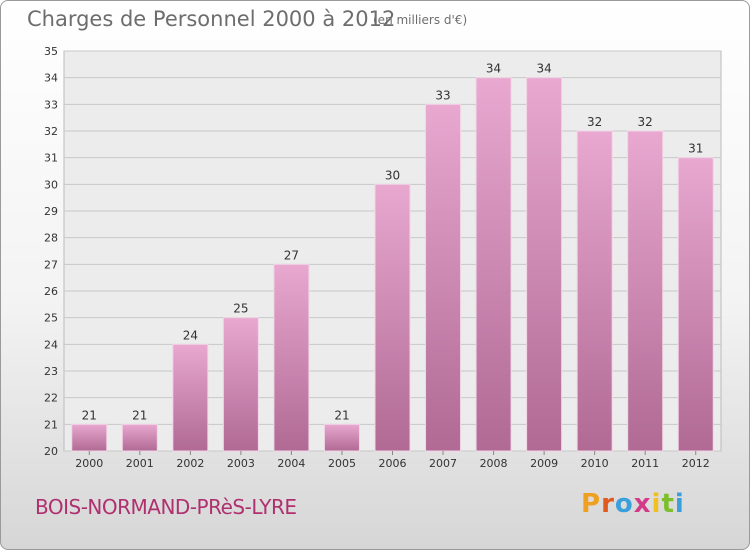  What do you see at coordinates (51, 238) in the screenshot?
I see `y-tick-label: 28` at bounding box center [51, 238].